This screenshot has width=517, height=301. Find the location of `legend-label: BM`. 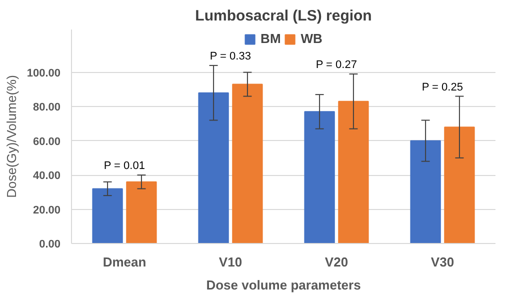

legend-label: BM is located at coordinates (270, 38).